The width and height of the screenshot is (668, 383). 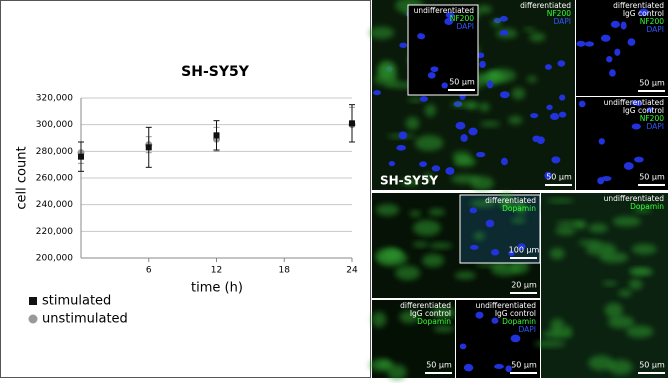 I want to click on panel-title: SH-SY5Y, so click(x=409, y=181).